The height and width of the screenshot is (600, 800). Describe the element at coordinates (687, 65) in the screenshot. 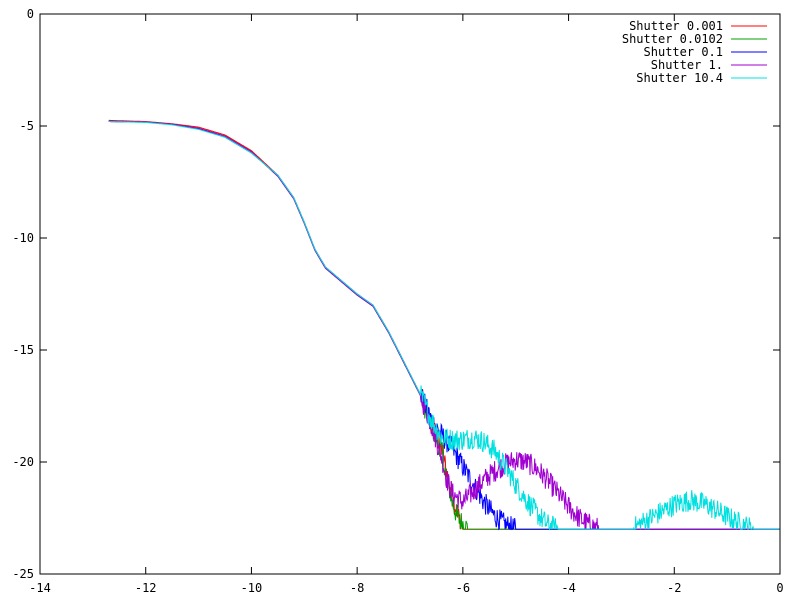

I see `legend-label: Shutter 1.` at that location.